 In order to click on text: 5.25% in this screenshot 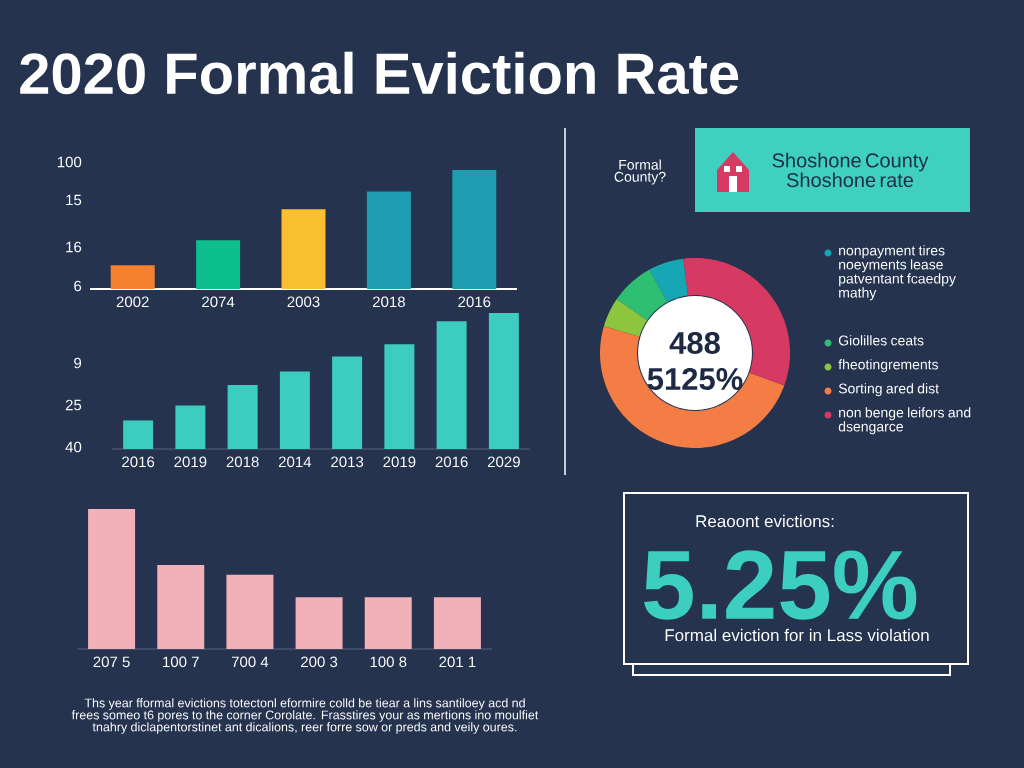, I will do `click(780, 585)`.